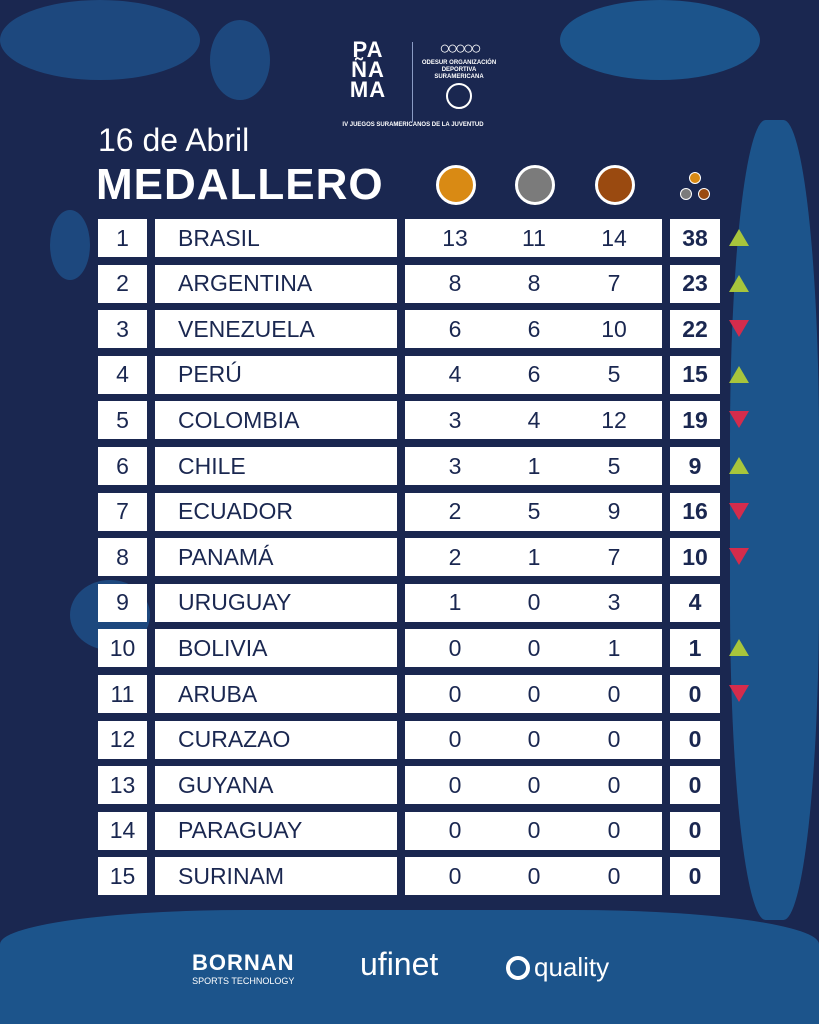 Image resolution: width=819 pixels, height=1024 pixels. I want to click on total-count: 1, so click(695, 648).